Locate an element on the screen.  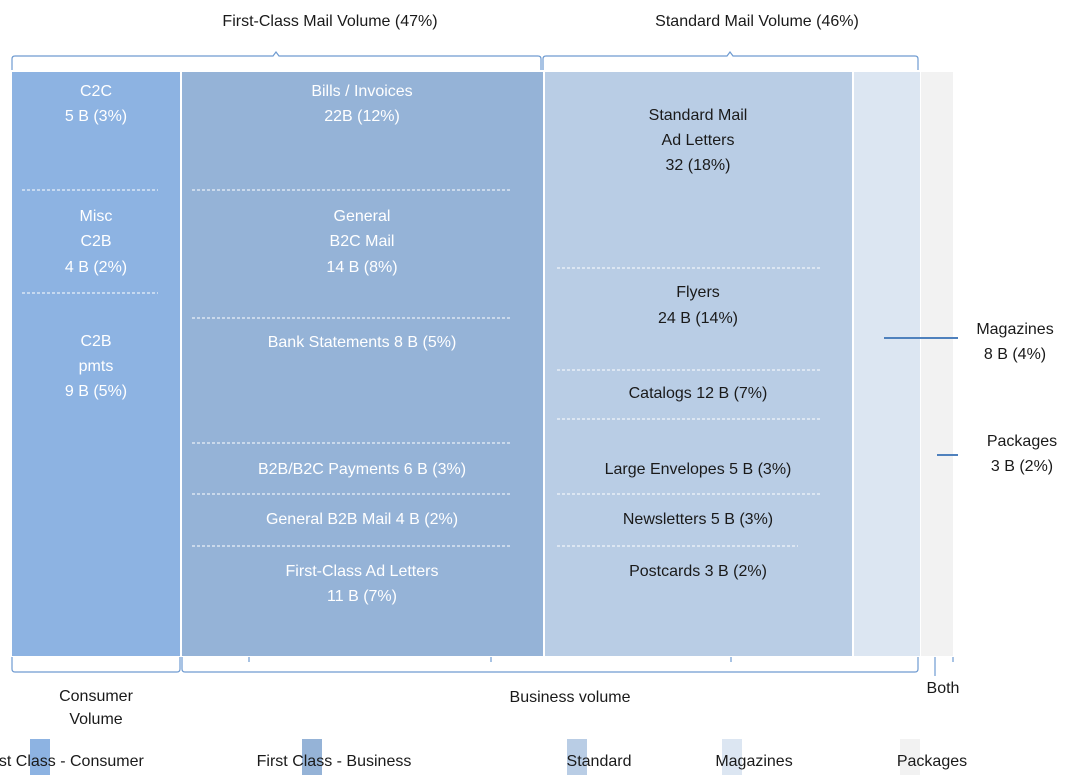
magazines-column is located at coordinates (887, 364).